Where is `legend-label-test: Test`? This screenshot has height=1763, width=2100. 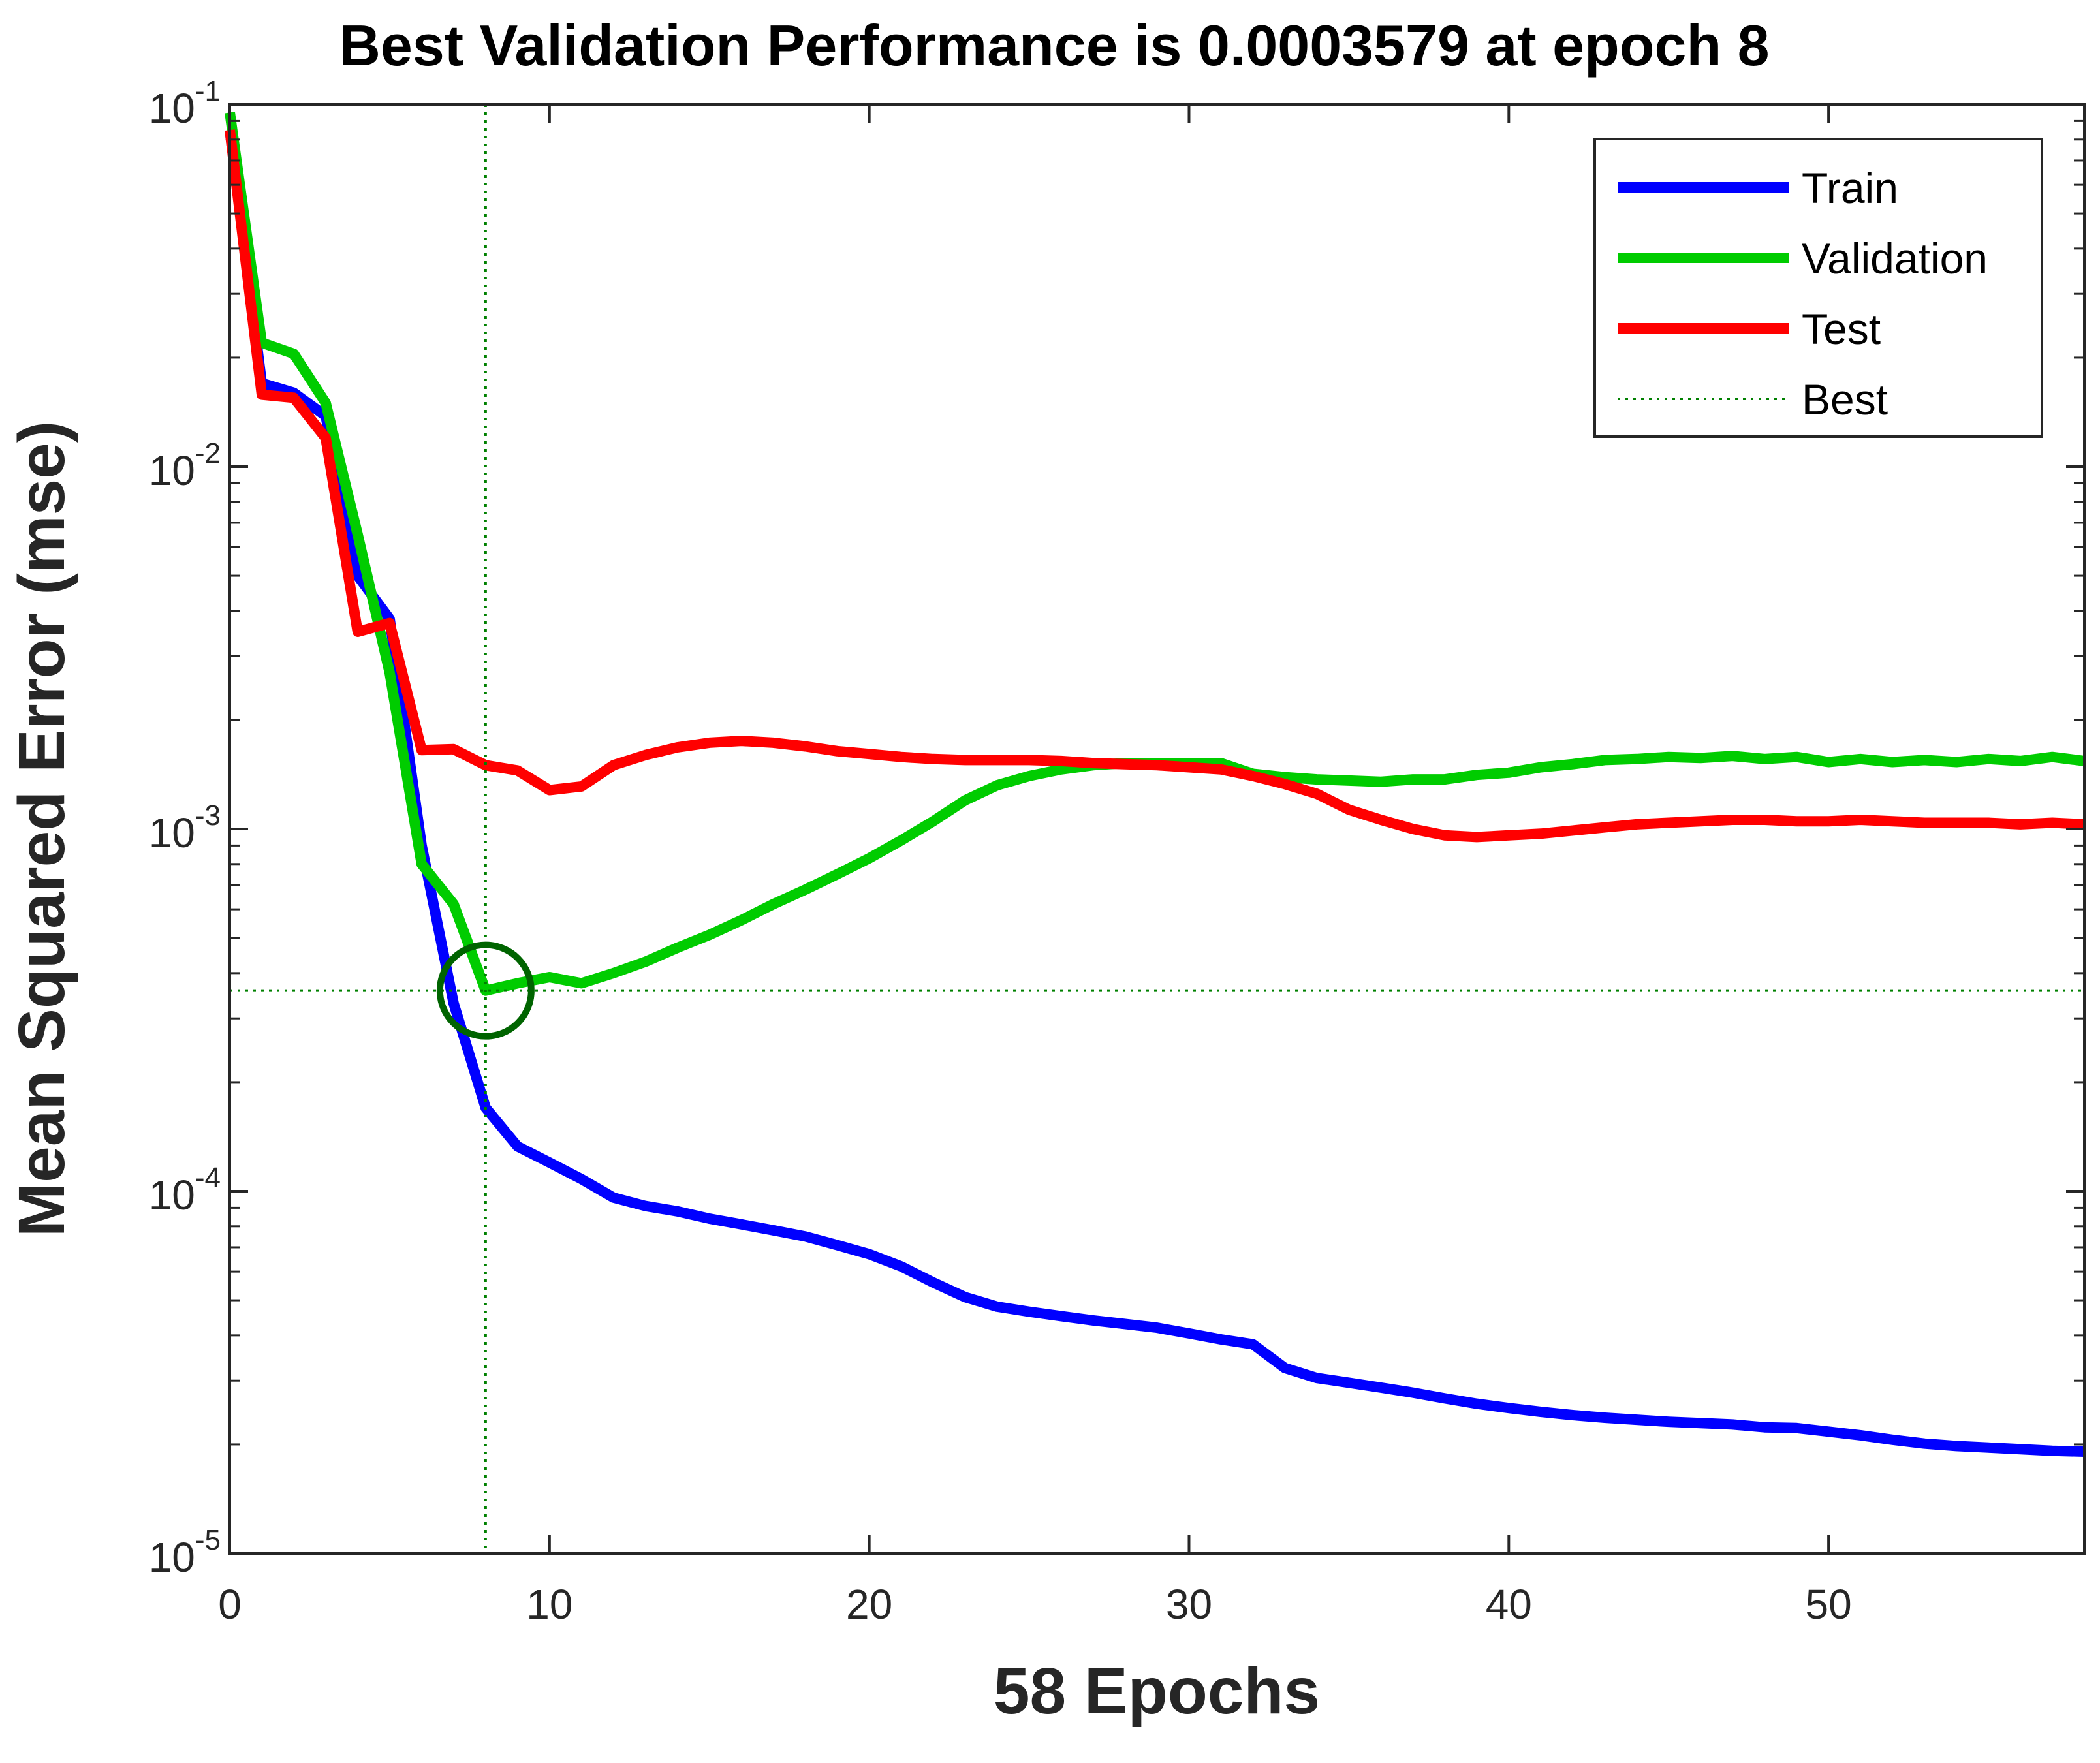 legend-label-test: Test is located at coordinates (1841, 329).